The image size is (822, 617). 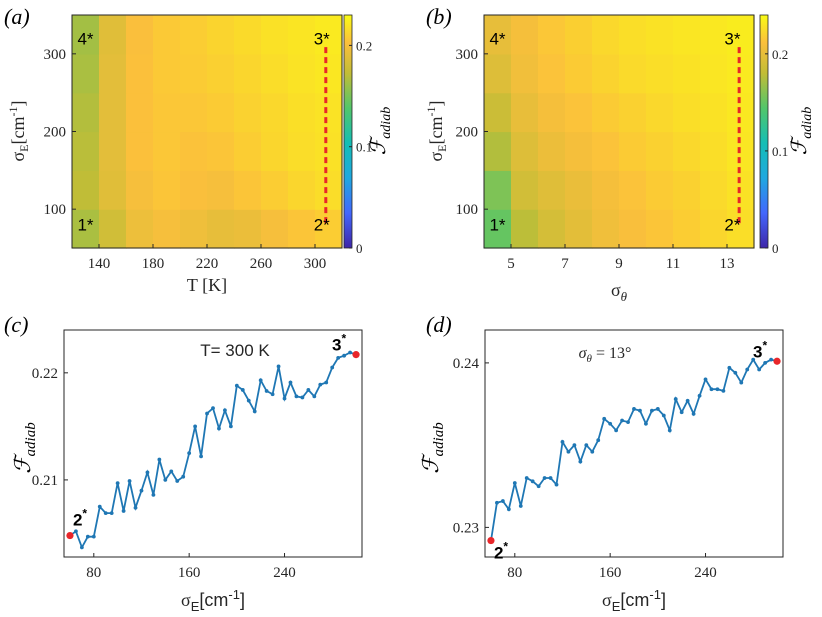 What do you see at coordinates (467, 55) in the screenshot?
I see `ytick-label: 300` at bounding box center [467, 55].